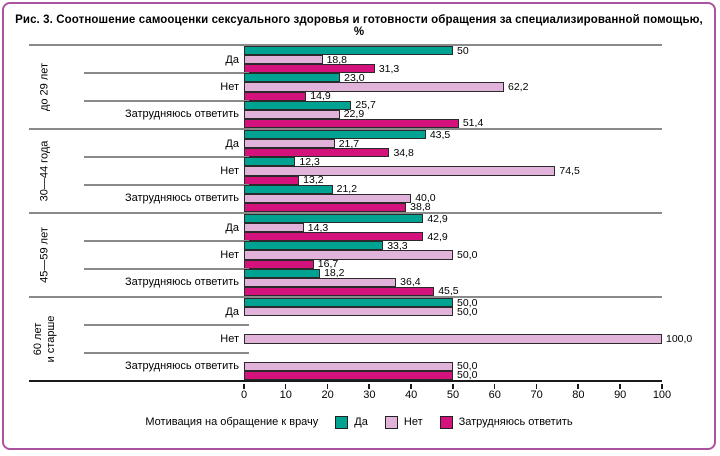 This screenshot has height=456, width=720. I want to click on category-row: Нет 12,3 74,5 13,2, so click(345, 170).